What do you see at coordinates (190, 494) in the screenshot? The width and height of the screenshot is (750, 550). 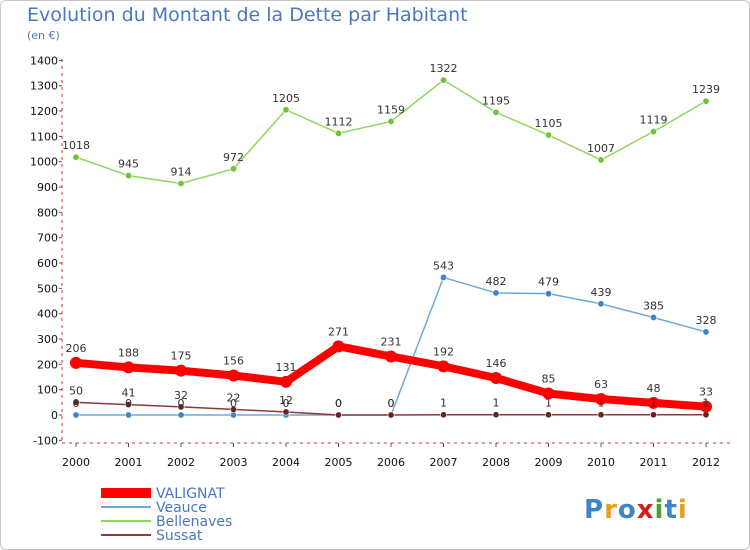 I see `legend-label-valignat: VALIGNAT` at bounding box center [190, 494].